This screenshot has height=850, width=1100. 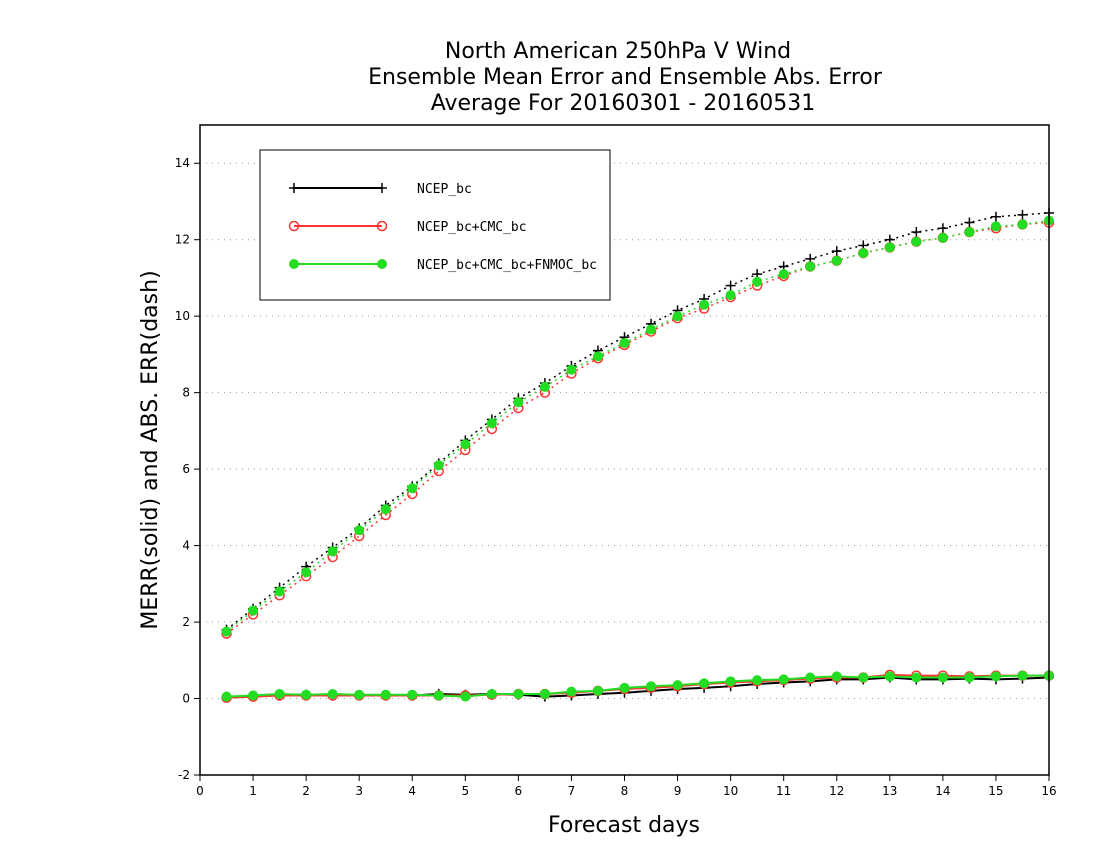 What do you see at coordinates (995, 791) in the screenshot?
I see `x-tick-label-15: 15` at bounding box center [995, 791].